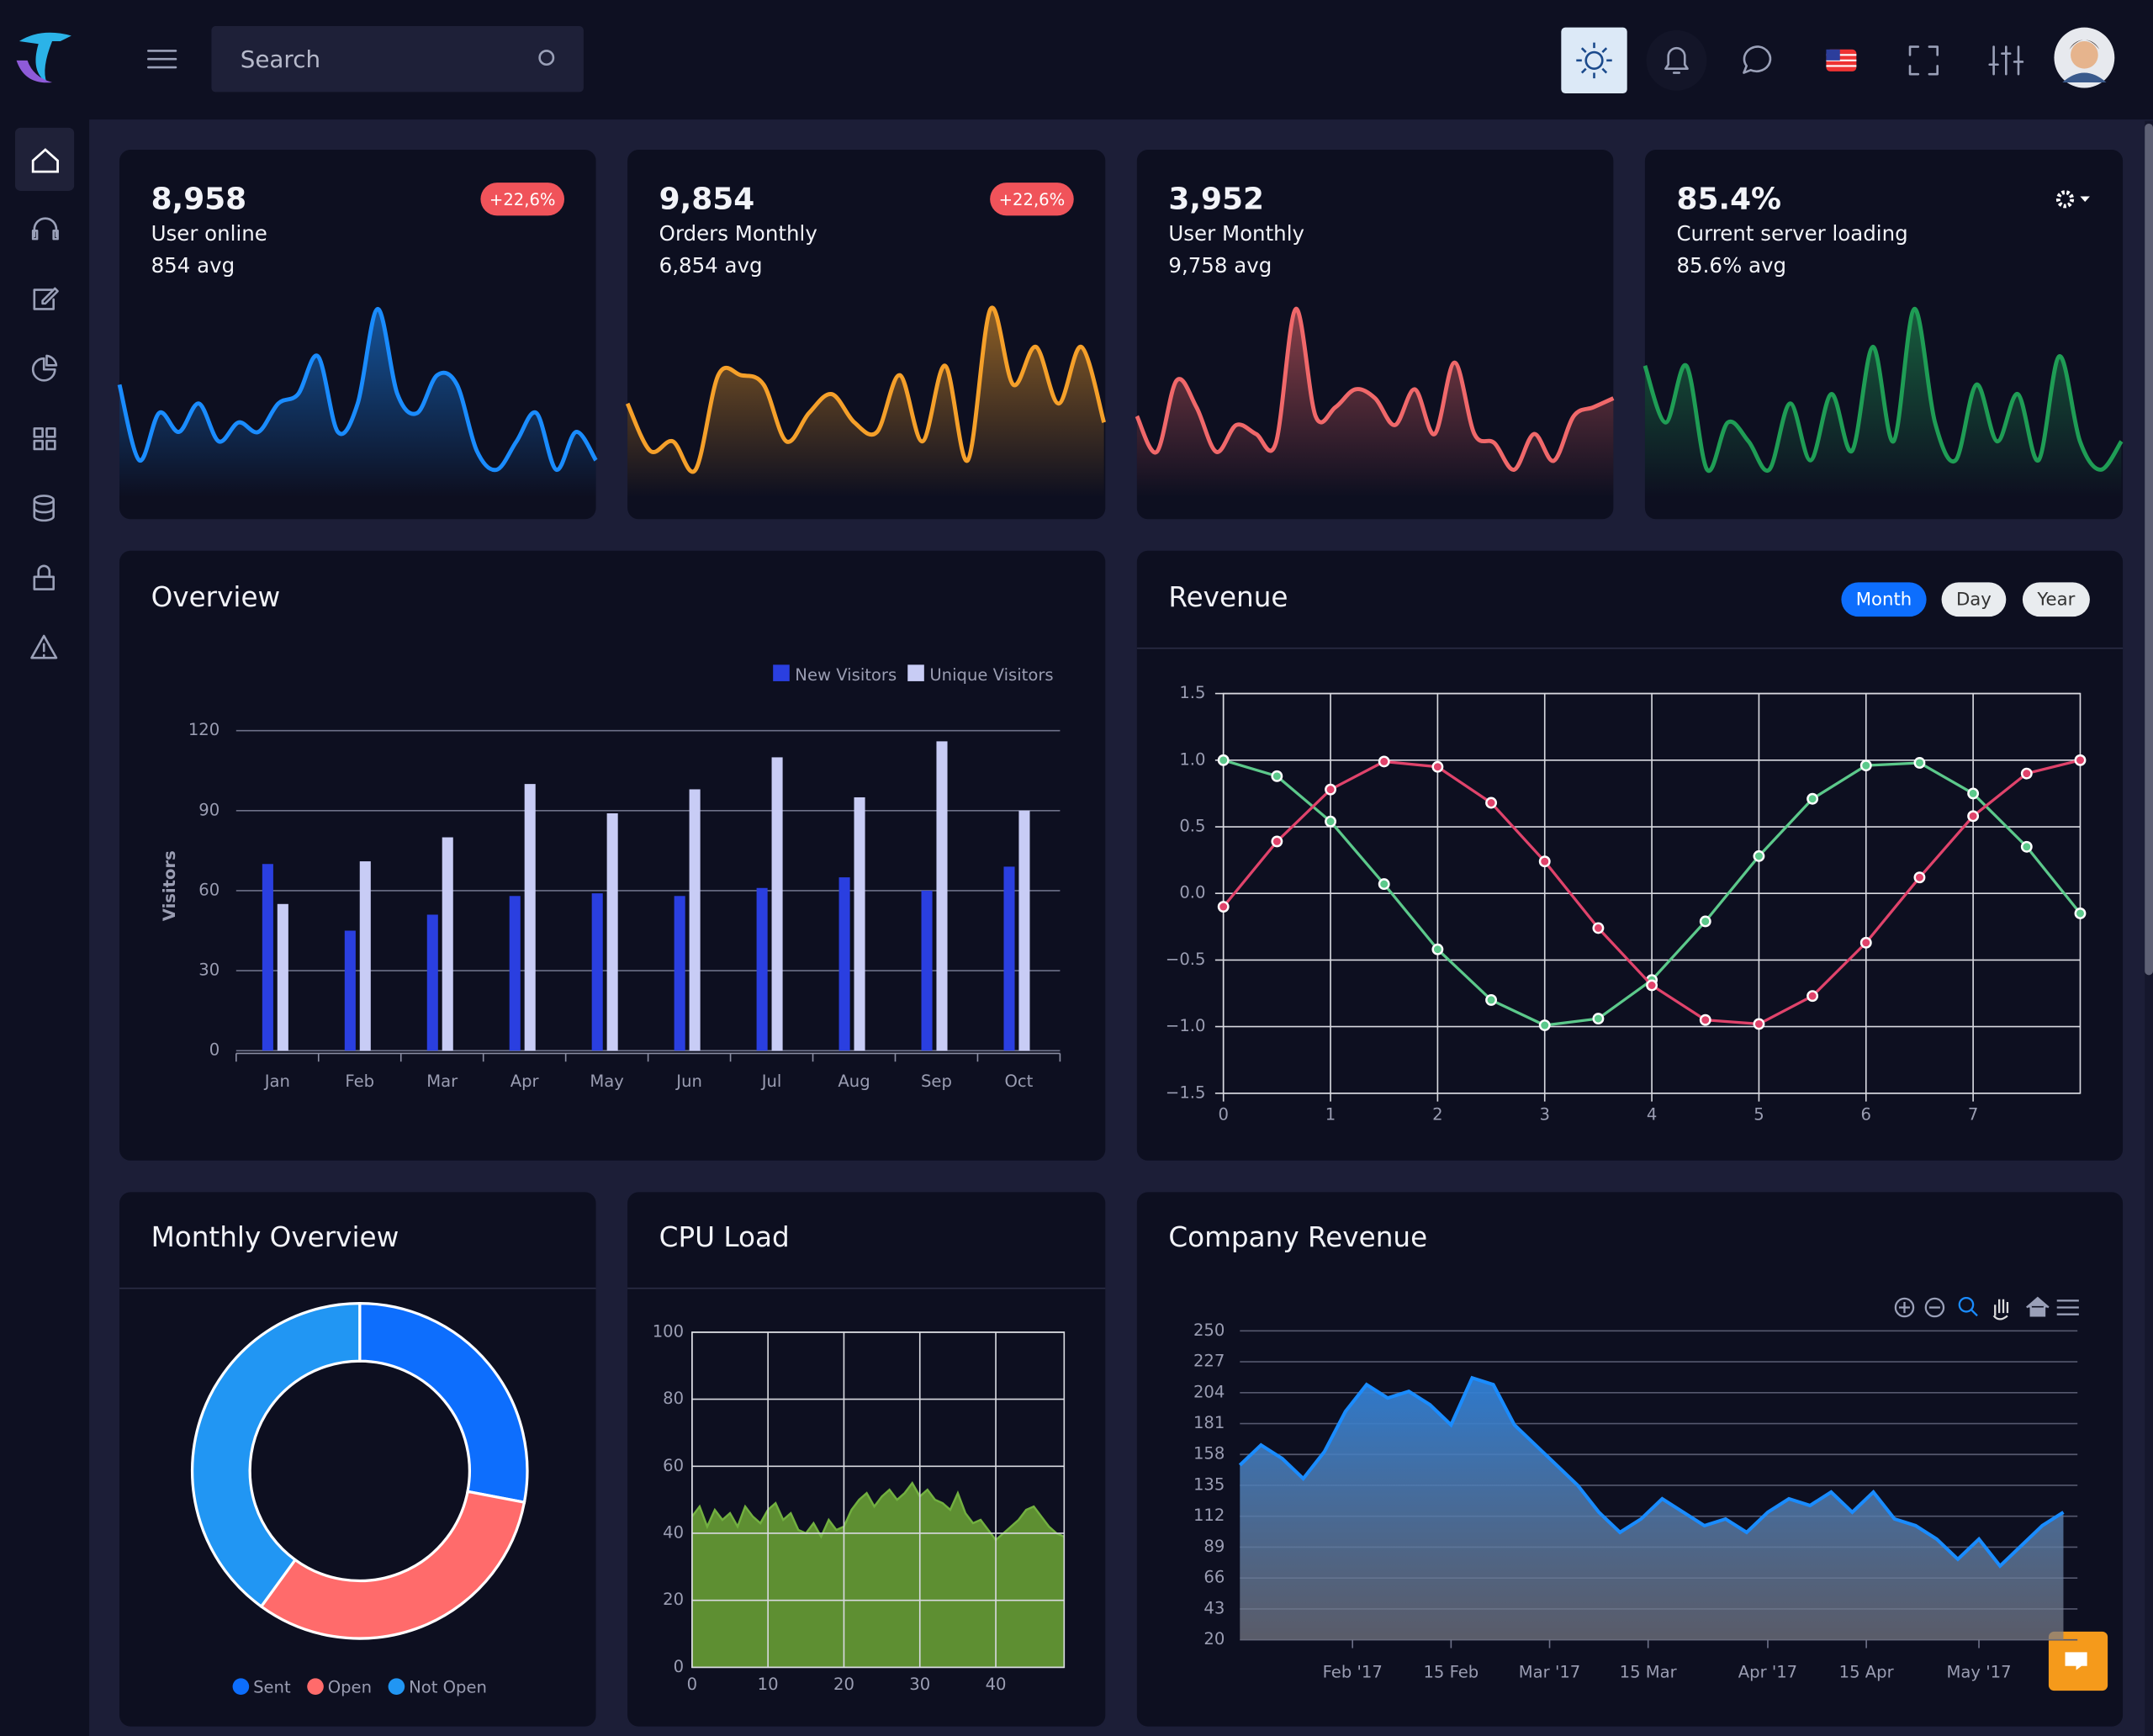 This screenshot has width=2153, height=1736. I want to click on sun-icon, so click(1594, 61).